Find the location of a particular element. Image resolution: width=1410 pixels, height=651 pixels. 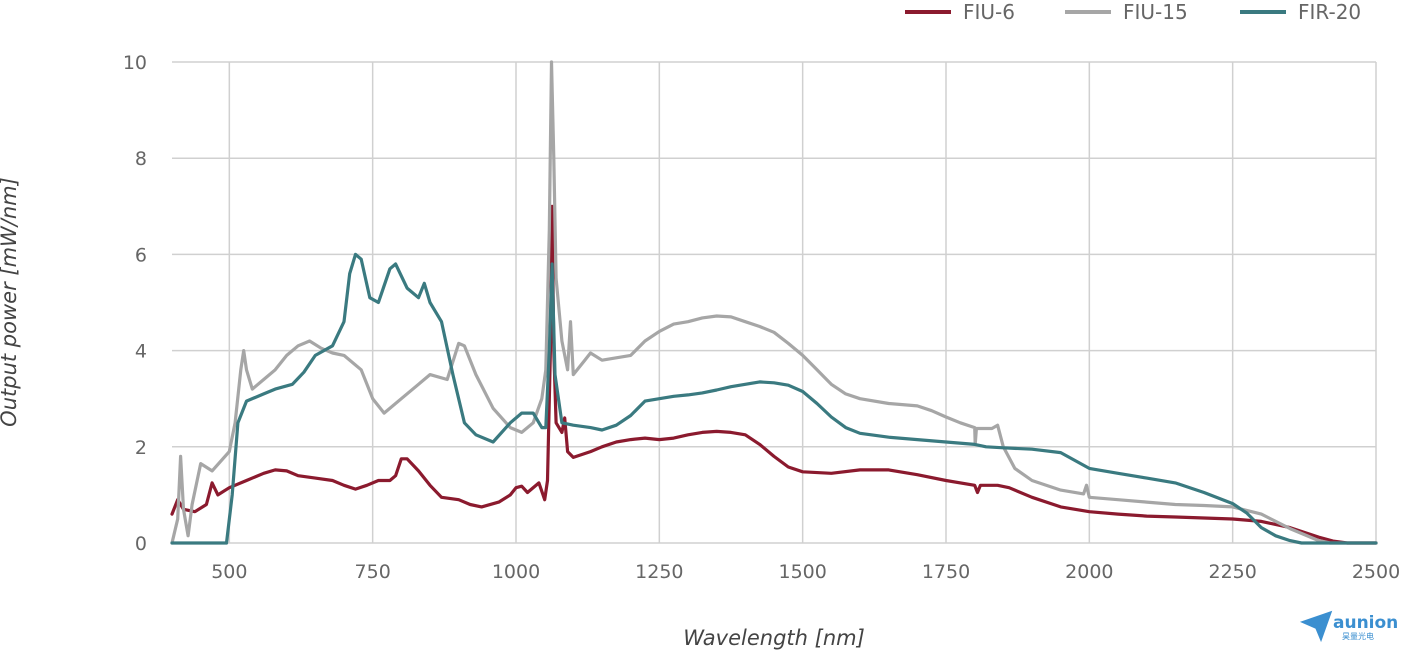

logo-subtitle: 昊量光电 is located at coordinates (1358, 636).